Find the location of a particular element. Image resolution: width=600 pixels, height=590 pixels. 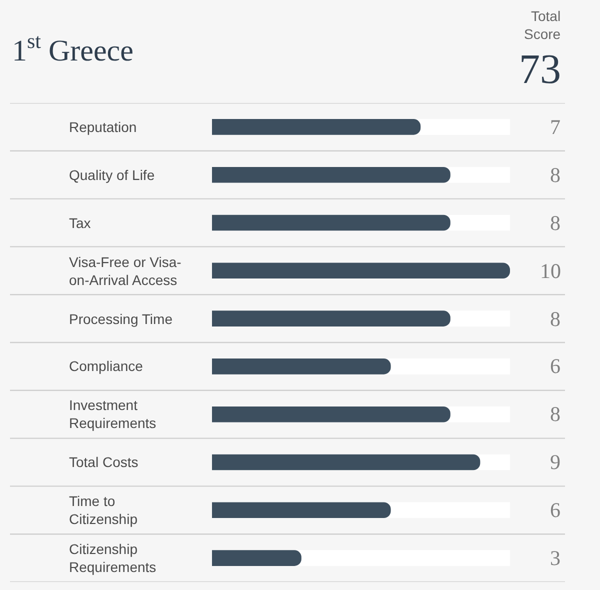

y-tick-label: Total Costs is located at coordinates (103, 462).